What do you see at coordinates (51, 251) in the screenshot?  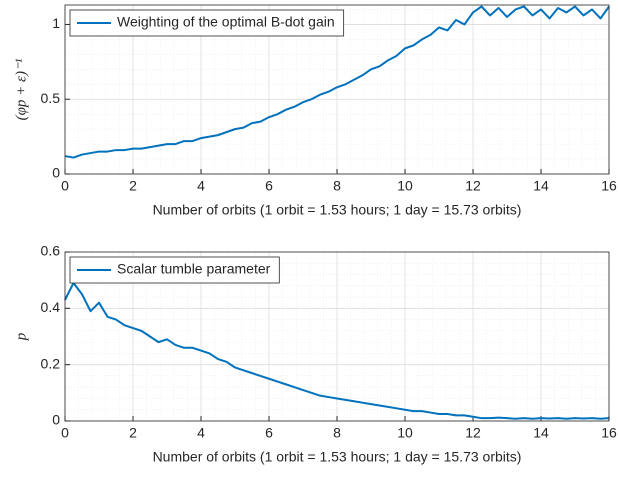 I see `y-tick-label: 0.6` at bounding box center [51, 251].